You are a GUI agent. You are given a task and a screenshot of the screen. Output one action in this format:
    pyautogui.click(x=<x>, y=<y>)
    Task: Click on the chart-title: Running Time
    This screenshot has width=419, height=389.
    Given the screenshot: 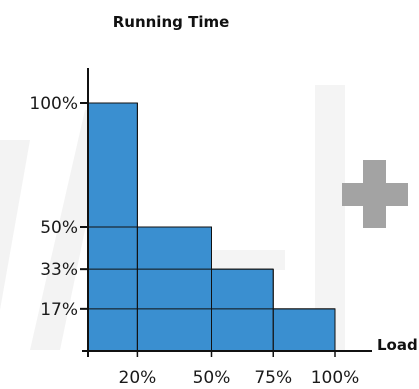 What is the action you would take?
    pyautogui.click(x=171, y=22)
    